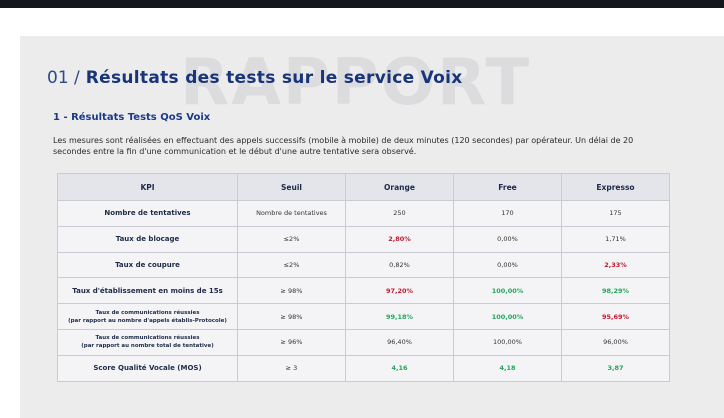 The image size is (724, 418). I want to click on orange-cell: 4,16, so click(399, 368).